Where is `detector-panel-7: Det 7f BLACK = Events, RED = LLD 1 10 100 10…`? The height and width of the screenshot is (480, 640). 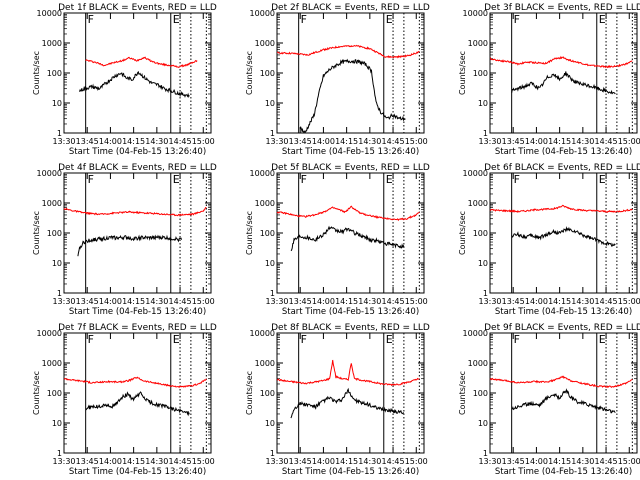 detector-panel-7: Det 7f BLACK = Events, RED = LLD 1 10 100 10… is located at coordinates (124, 400).